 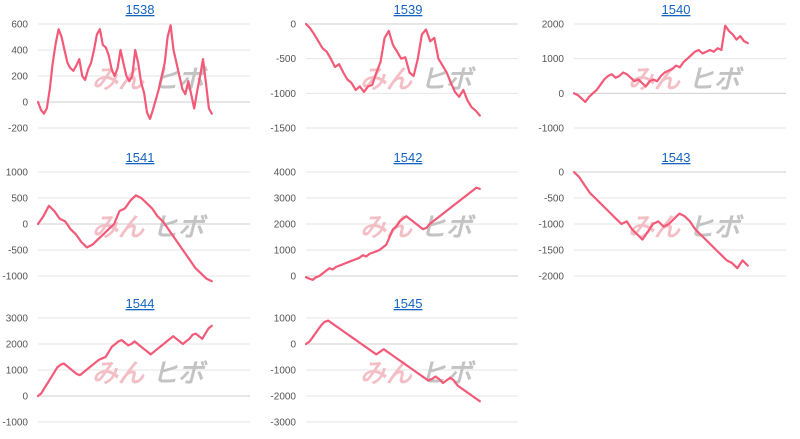 I want to click on y-tick-label: -200, so click(x=18, y=129).